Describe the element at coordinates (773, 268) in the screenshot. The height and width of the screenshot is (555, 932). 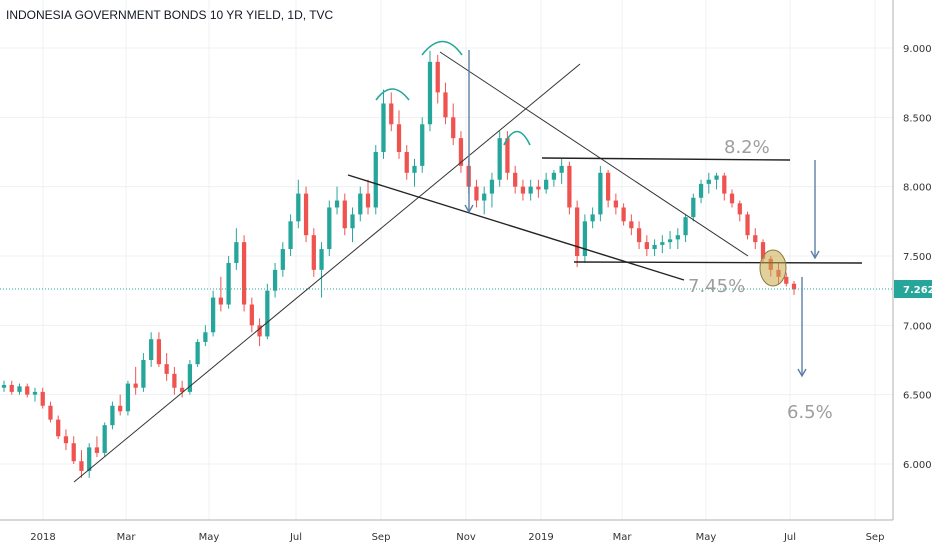
I see `breakdown-highlight` at that location.